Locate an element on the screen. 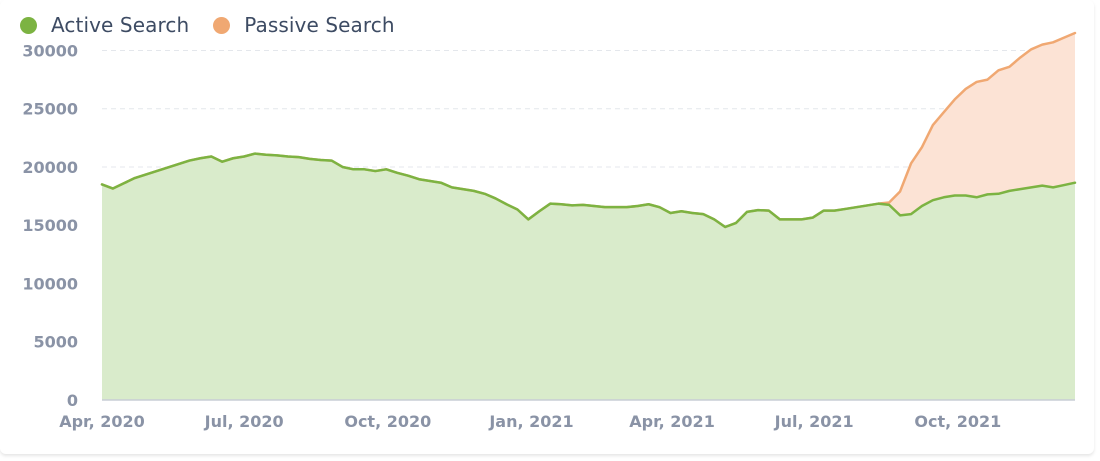 This screenshot has height=461, width=1100. legend-swatch-active-search is located at coordinates (28, 25).